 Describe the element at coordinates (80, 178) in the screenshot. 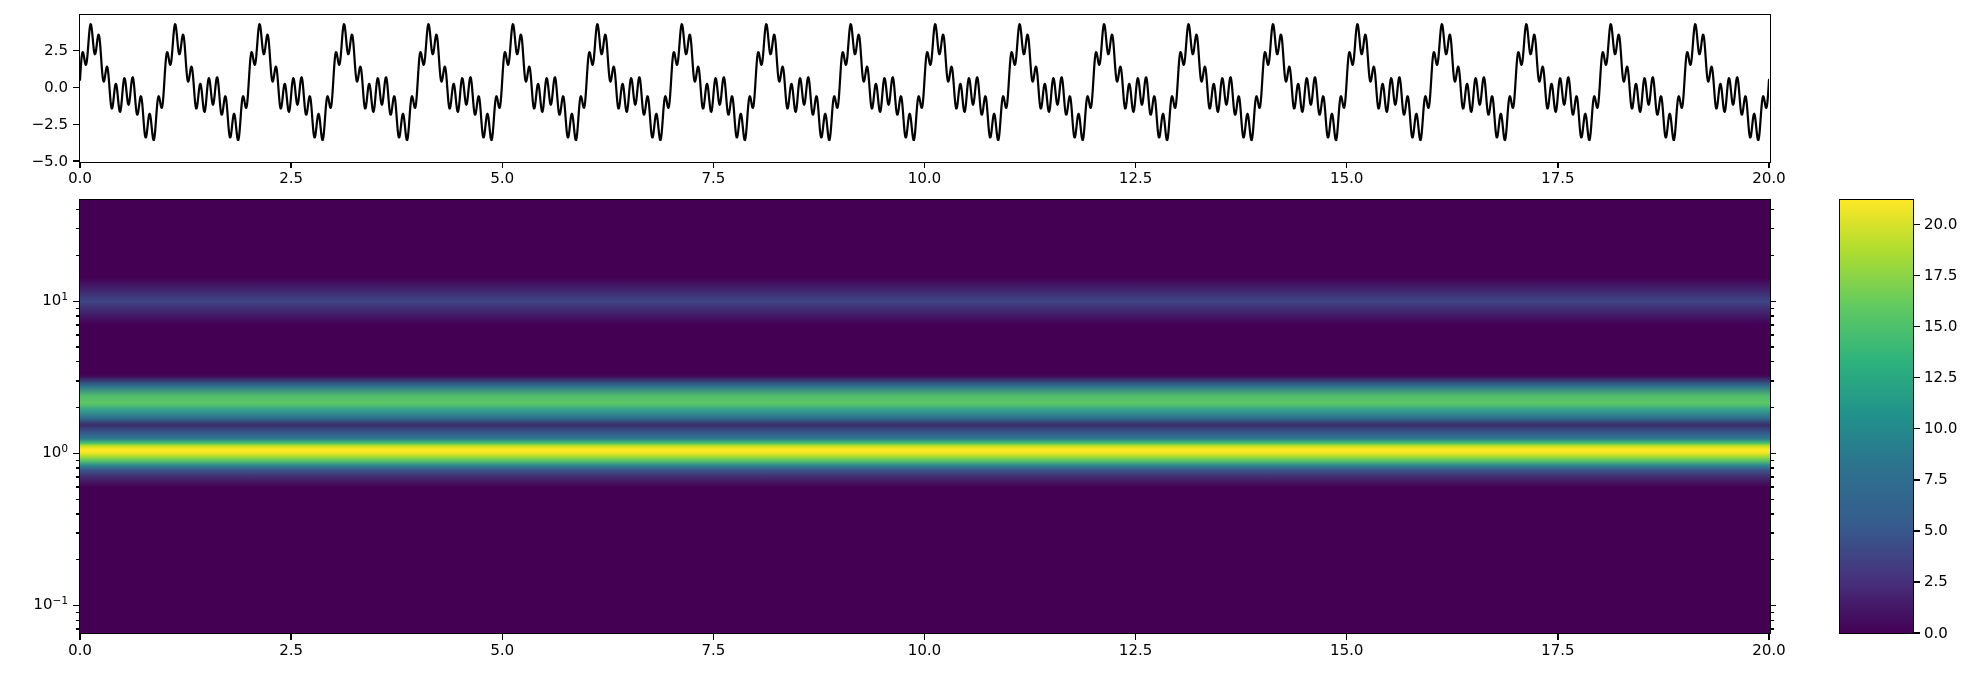

I see `signal-x-tick-label: 0.0` at that location.